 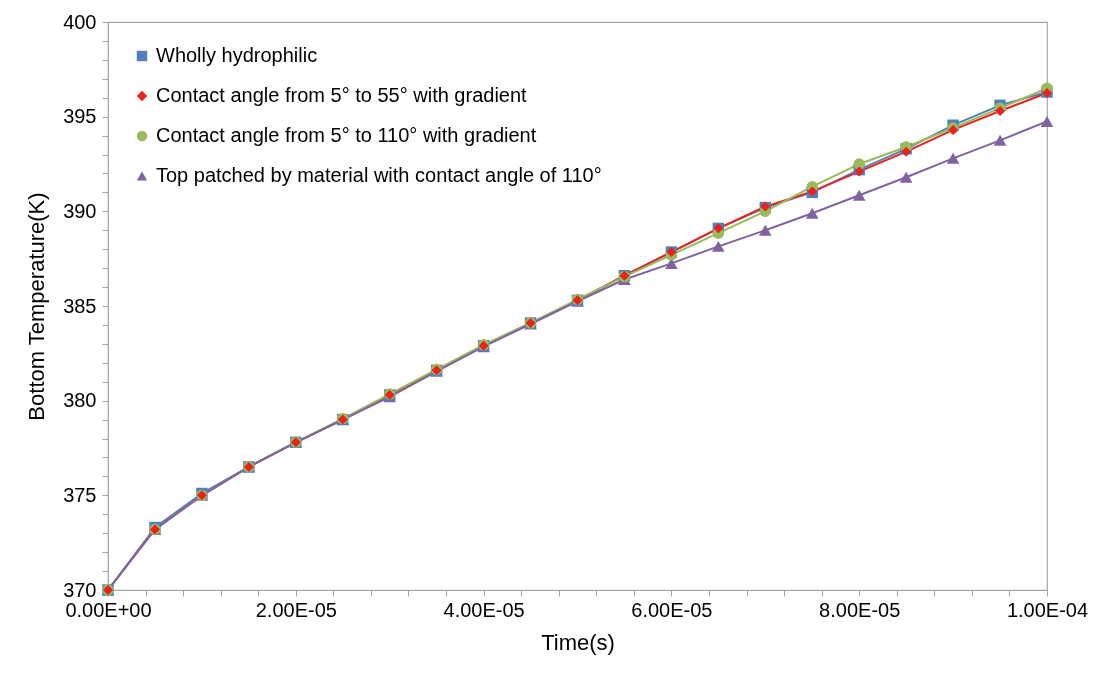 What do you see at coordinates (484, 609) in the screenshot?
I see `x-tick-label: 4.00E-05` at bounding box center [484, 609].